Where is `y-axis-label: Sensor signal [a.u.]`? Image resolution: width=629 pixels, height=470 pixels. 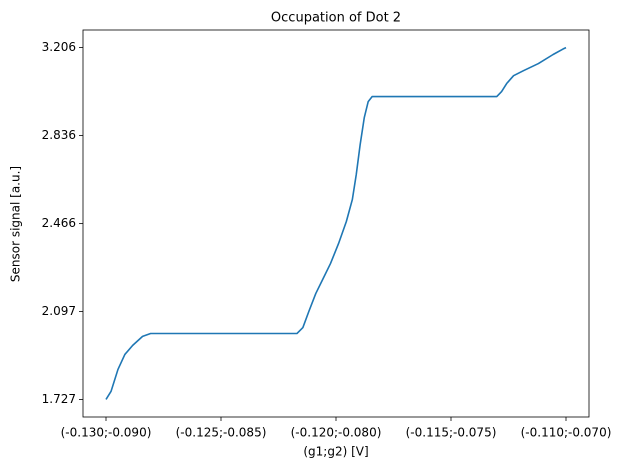 y-axis-label: Sensor signal [a.u.] is located at coordinates (16, 224).